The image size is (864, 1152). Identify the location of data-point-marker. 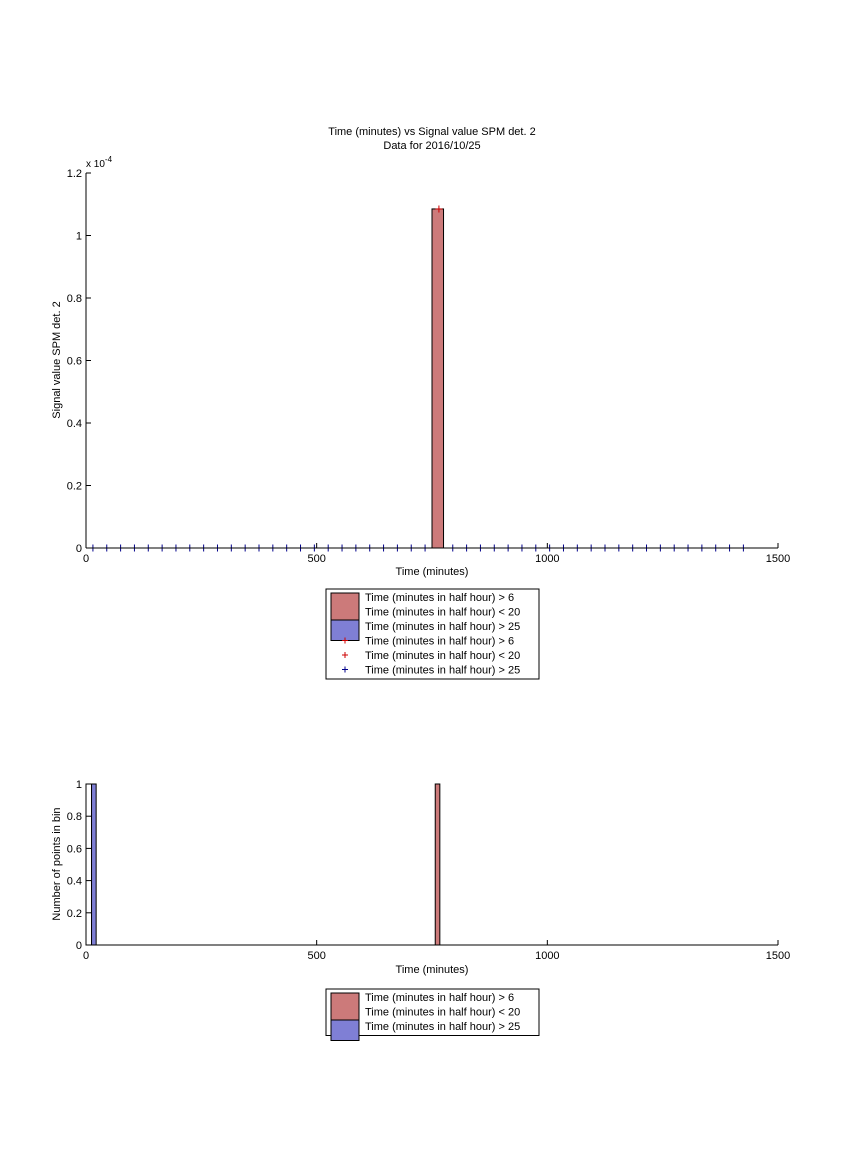
(439, 209).